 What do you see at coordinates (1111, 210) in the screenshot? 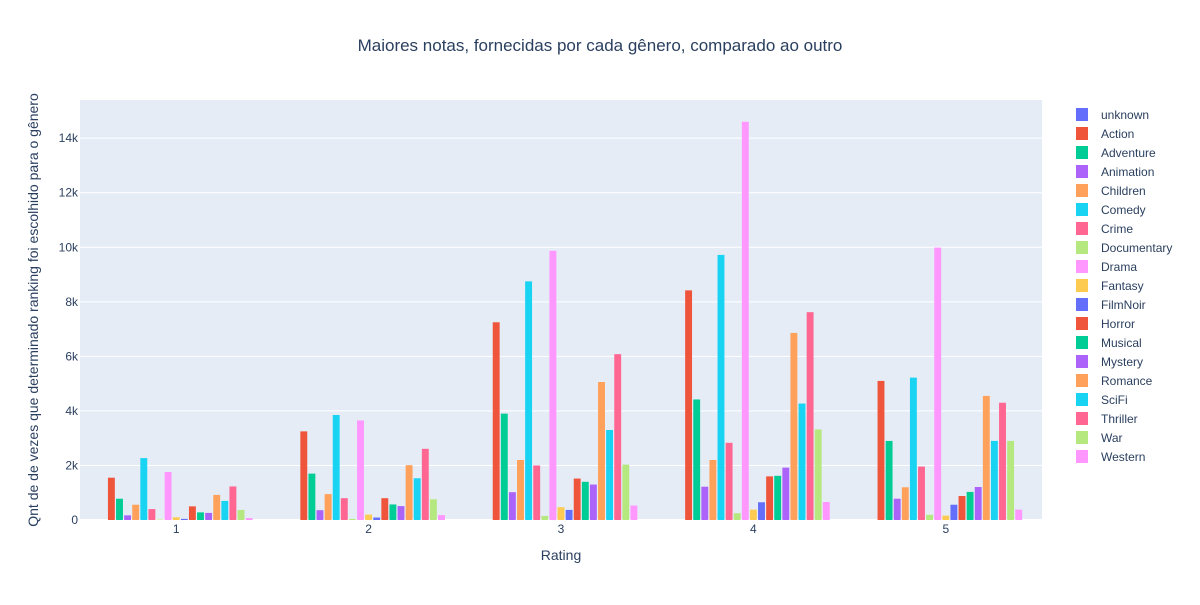
I see `legend-item-comedy: Comedy` at bounding box center [1111, 210].